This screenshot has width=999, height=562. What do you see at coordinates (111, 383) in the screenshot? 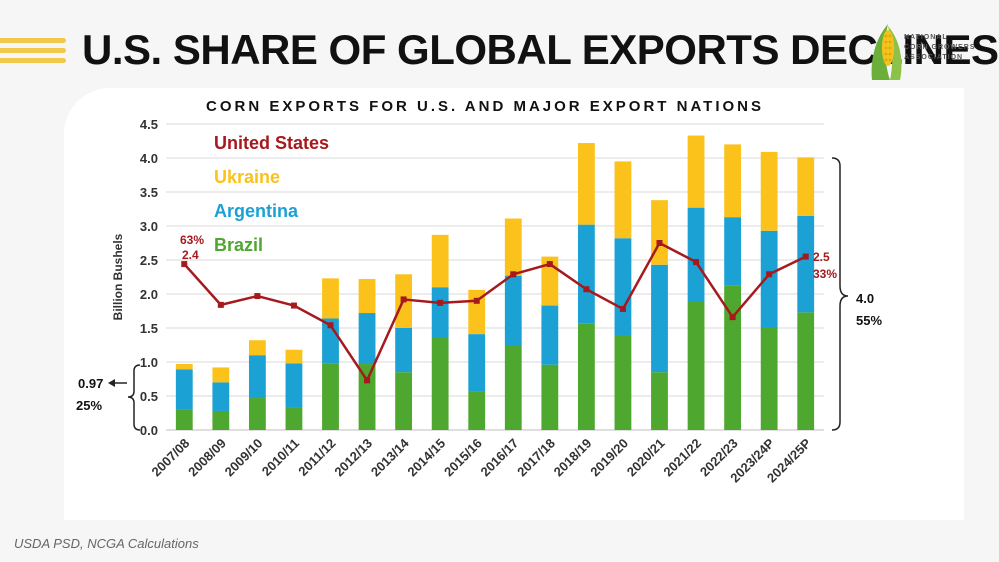
I see `left-brace-arrowhead` at bounding box center [111, 383].